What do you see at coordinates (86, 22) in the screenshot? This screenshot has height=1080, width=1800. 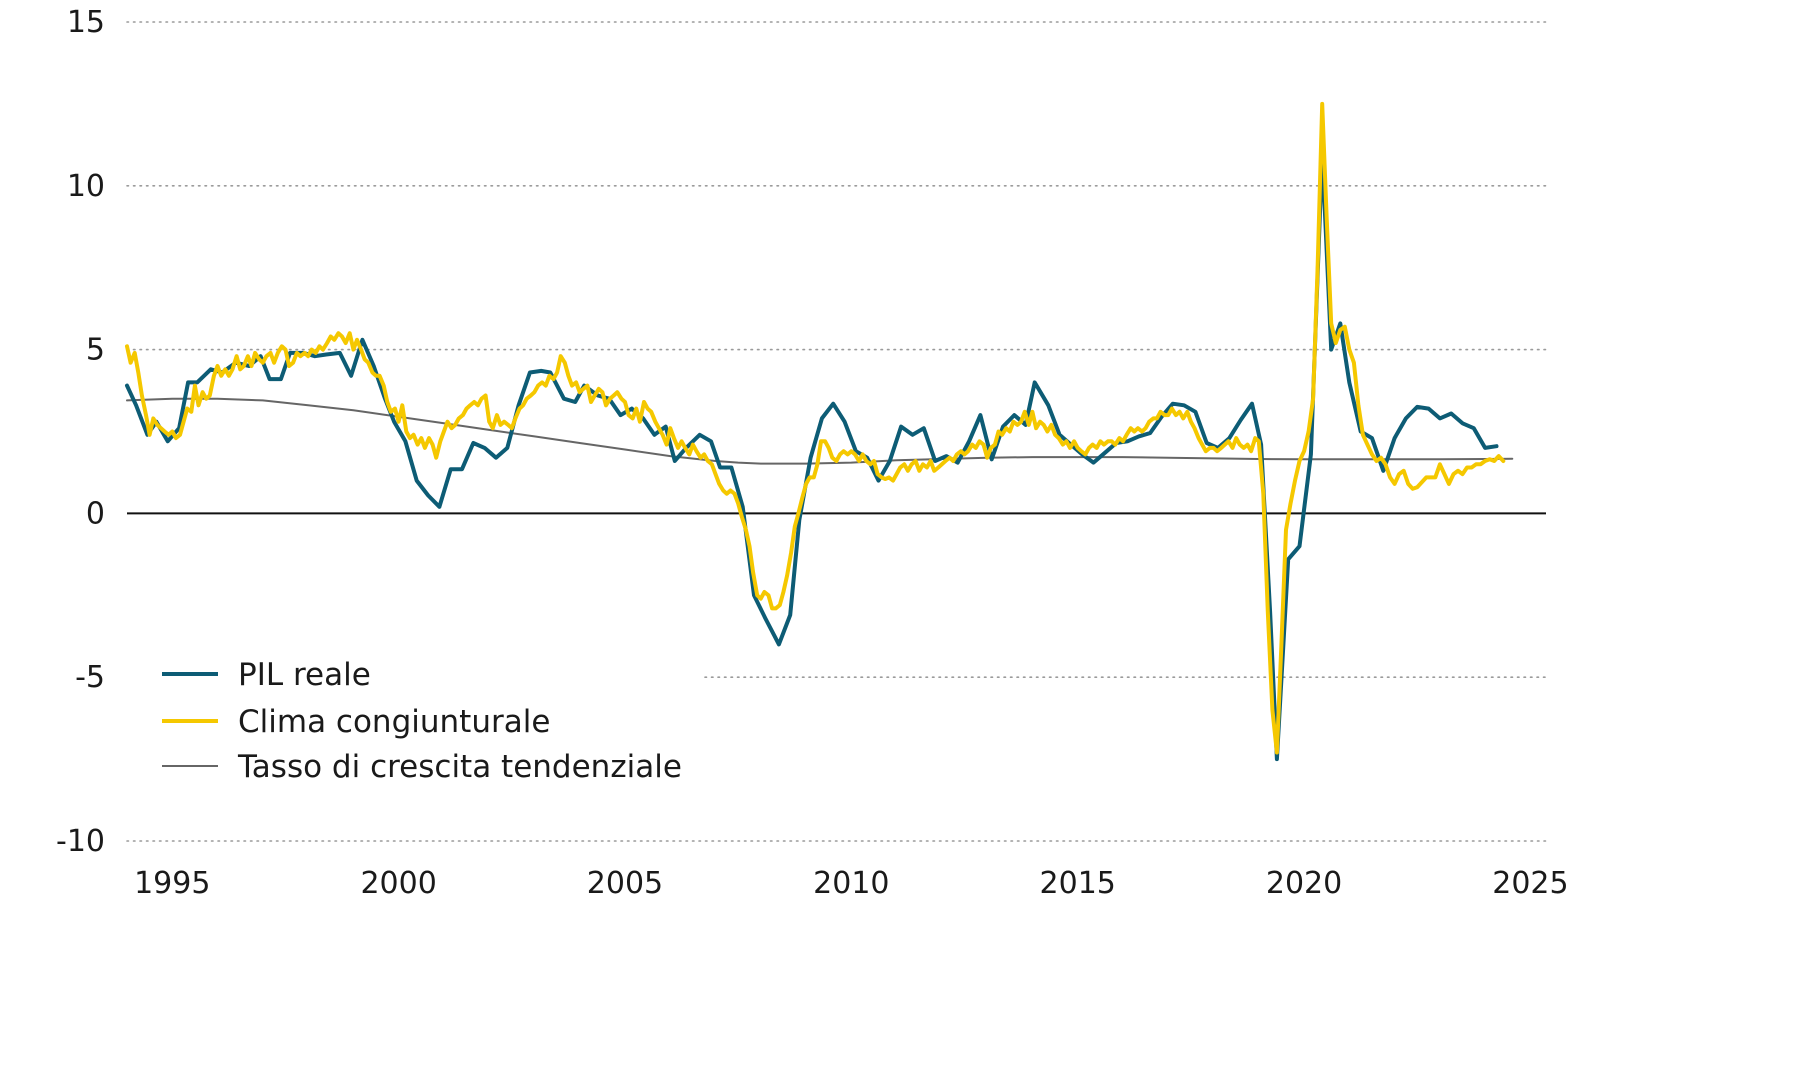 I see `y-tick-label: 15` at bounding box center [86, 22].